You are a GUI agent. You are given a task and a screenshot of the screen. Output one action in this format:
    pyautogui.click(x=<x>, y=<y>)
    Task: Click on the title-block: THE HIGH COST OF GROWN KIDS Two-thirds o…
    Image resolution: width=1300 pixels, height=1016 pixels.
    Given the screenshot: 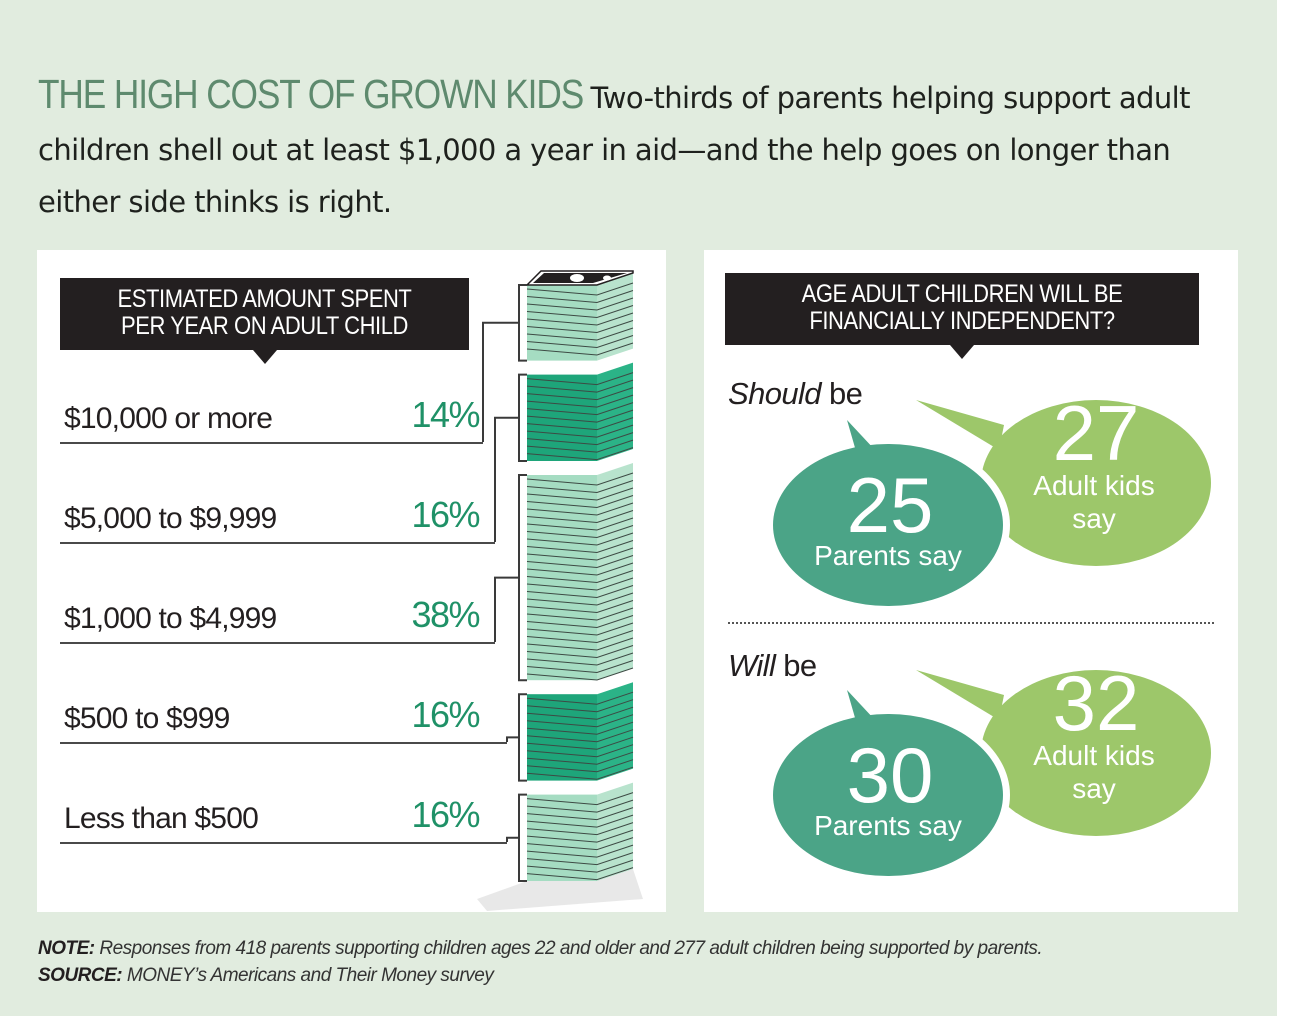 What is the action you would take?
    pyautogui.click(x=628, y=148)
    